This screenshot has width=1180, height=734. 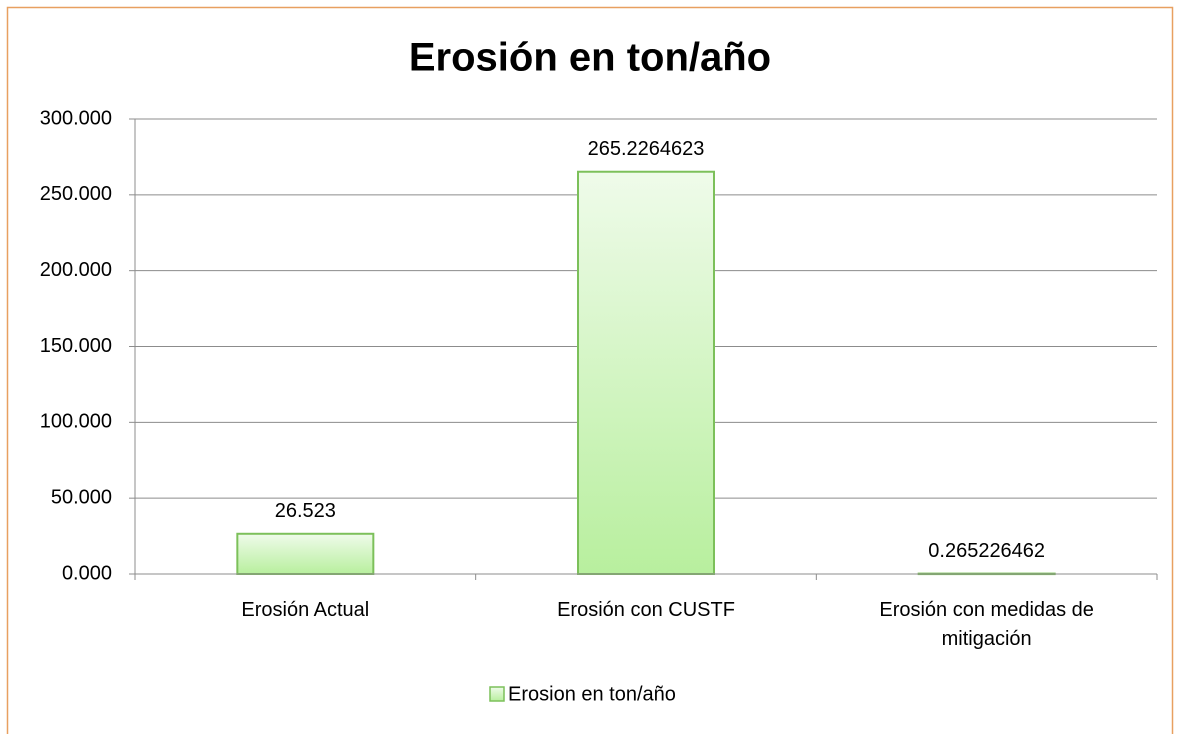 I want to click on legend-label: Erosion en ton/año, so click(x=592, y=694).